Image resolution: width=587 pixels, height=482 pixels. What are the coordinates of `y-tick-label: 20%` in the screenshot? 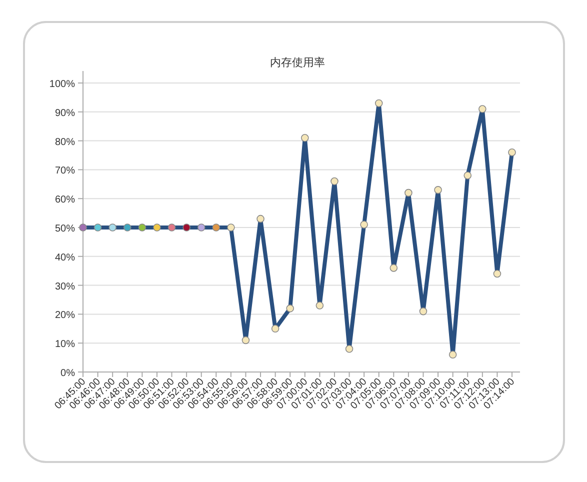 It's located at (65, 316).